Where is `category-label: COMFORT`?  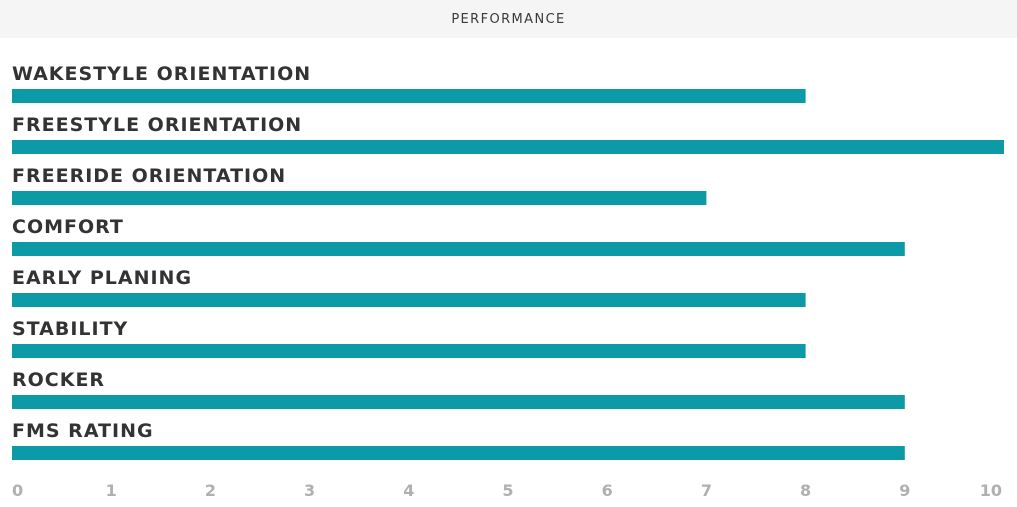 category-label: COMFORT is located at coordinates (68, 227).